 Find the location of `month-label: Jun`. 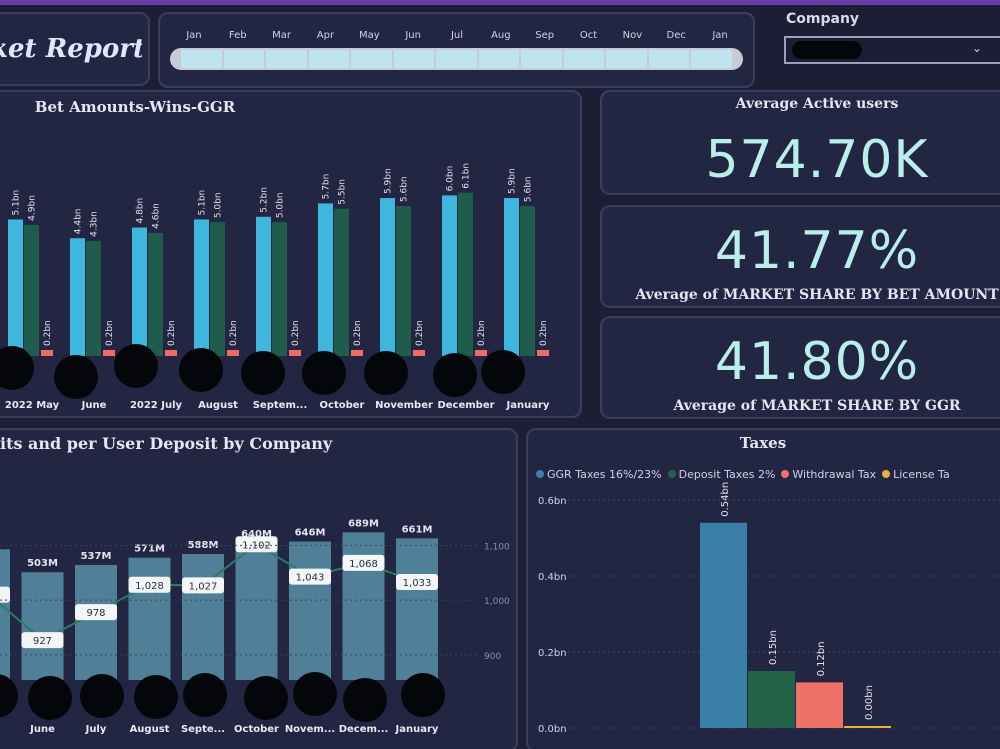

month-label: Jun is located at coordinates (413, 35).